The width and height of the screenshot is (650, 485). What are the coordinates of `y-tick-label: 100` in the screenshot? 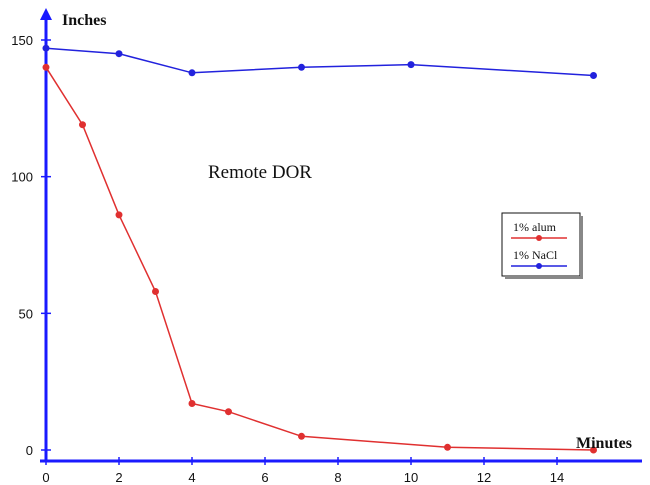 It's located at (22, 177).